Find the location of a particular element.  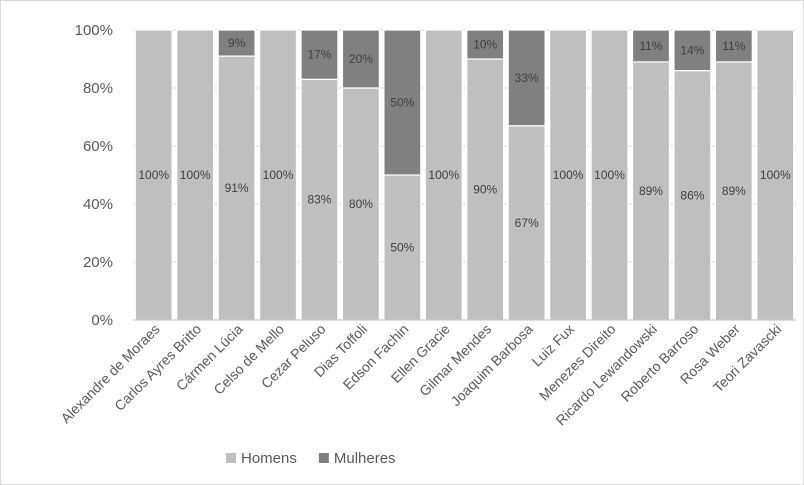

y-tick-label: 0% is located at coordinates (102, 320).